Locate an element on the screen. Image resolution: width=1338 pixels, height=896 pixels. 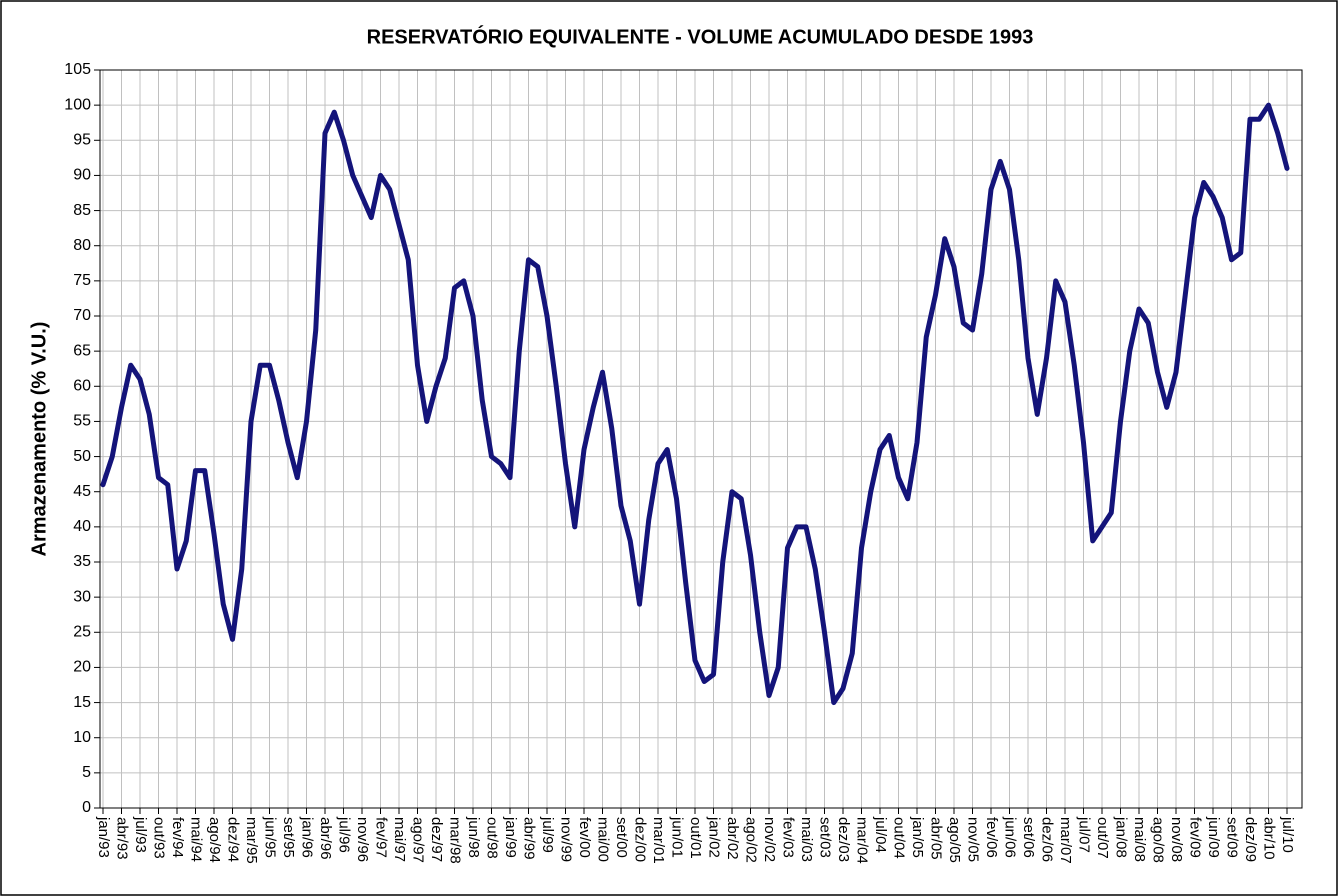
y-tick-label: 25 is located at coordinates (82, 632).